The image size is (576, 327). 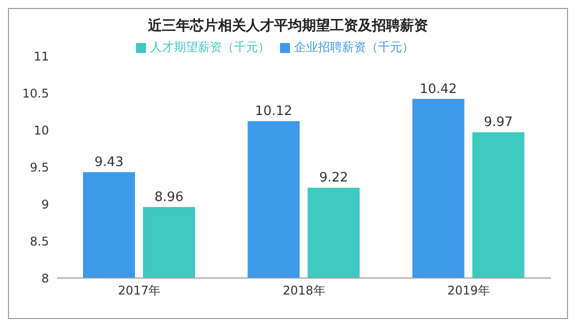 What do you see at coordinates (109, 162) in the screenshot?
I see `data-label: 9.43` at bounding box center [109, 162].